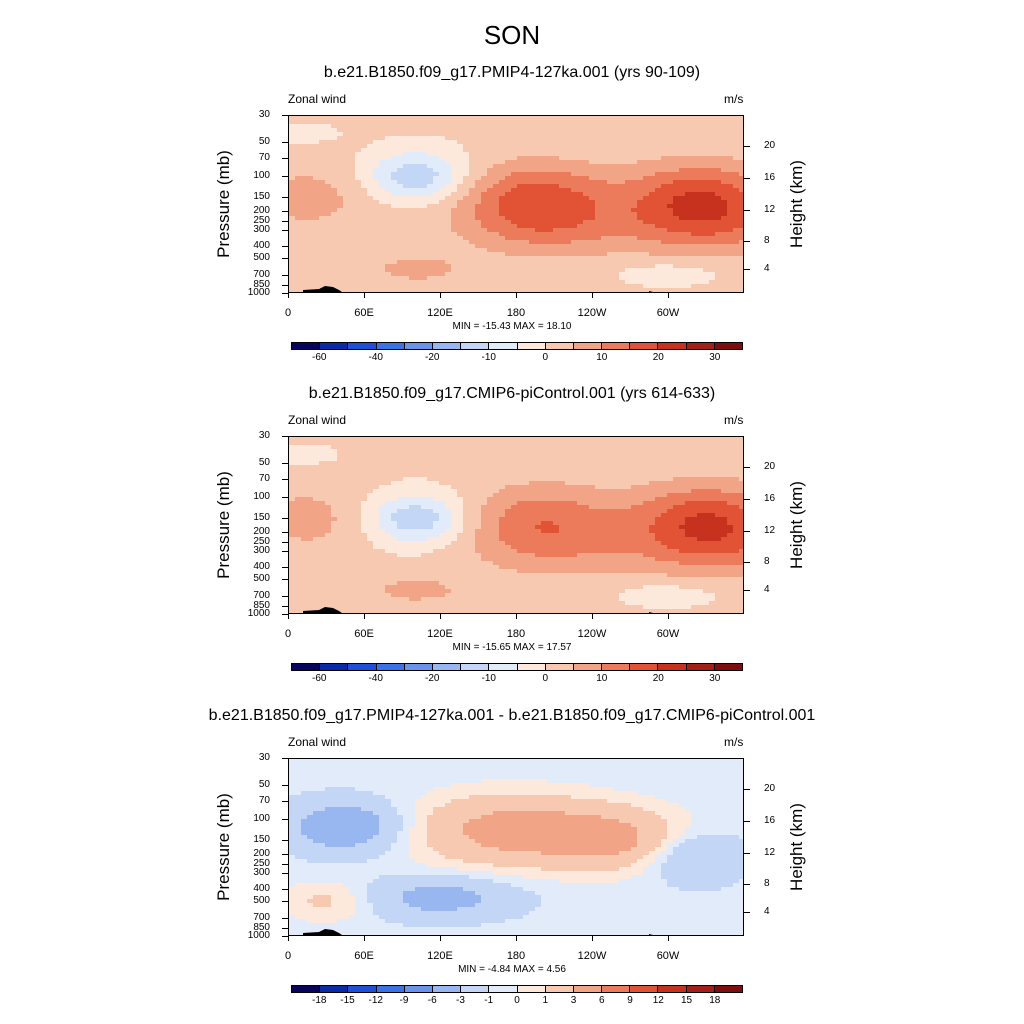  What do you see at coordinates (668, 313) in the screenshot?
I see `longitude-tick-label: 60W` at bounding box center [668, 313].